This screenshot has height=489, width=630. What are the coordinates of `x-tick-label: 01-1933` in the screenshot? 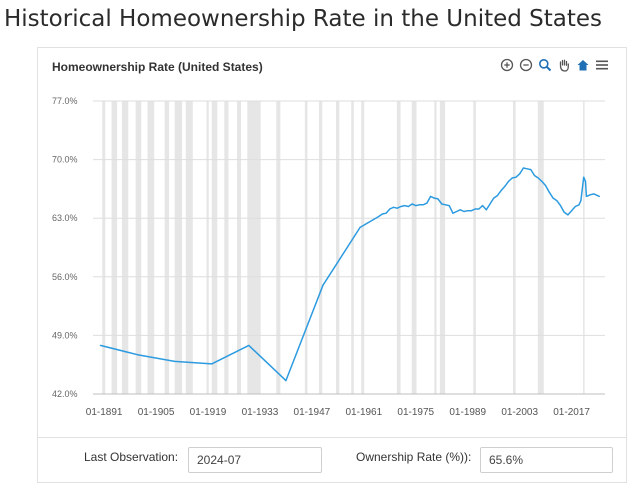 It's located at (260, 412).